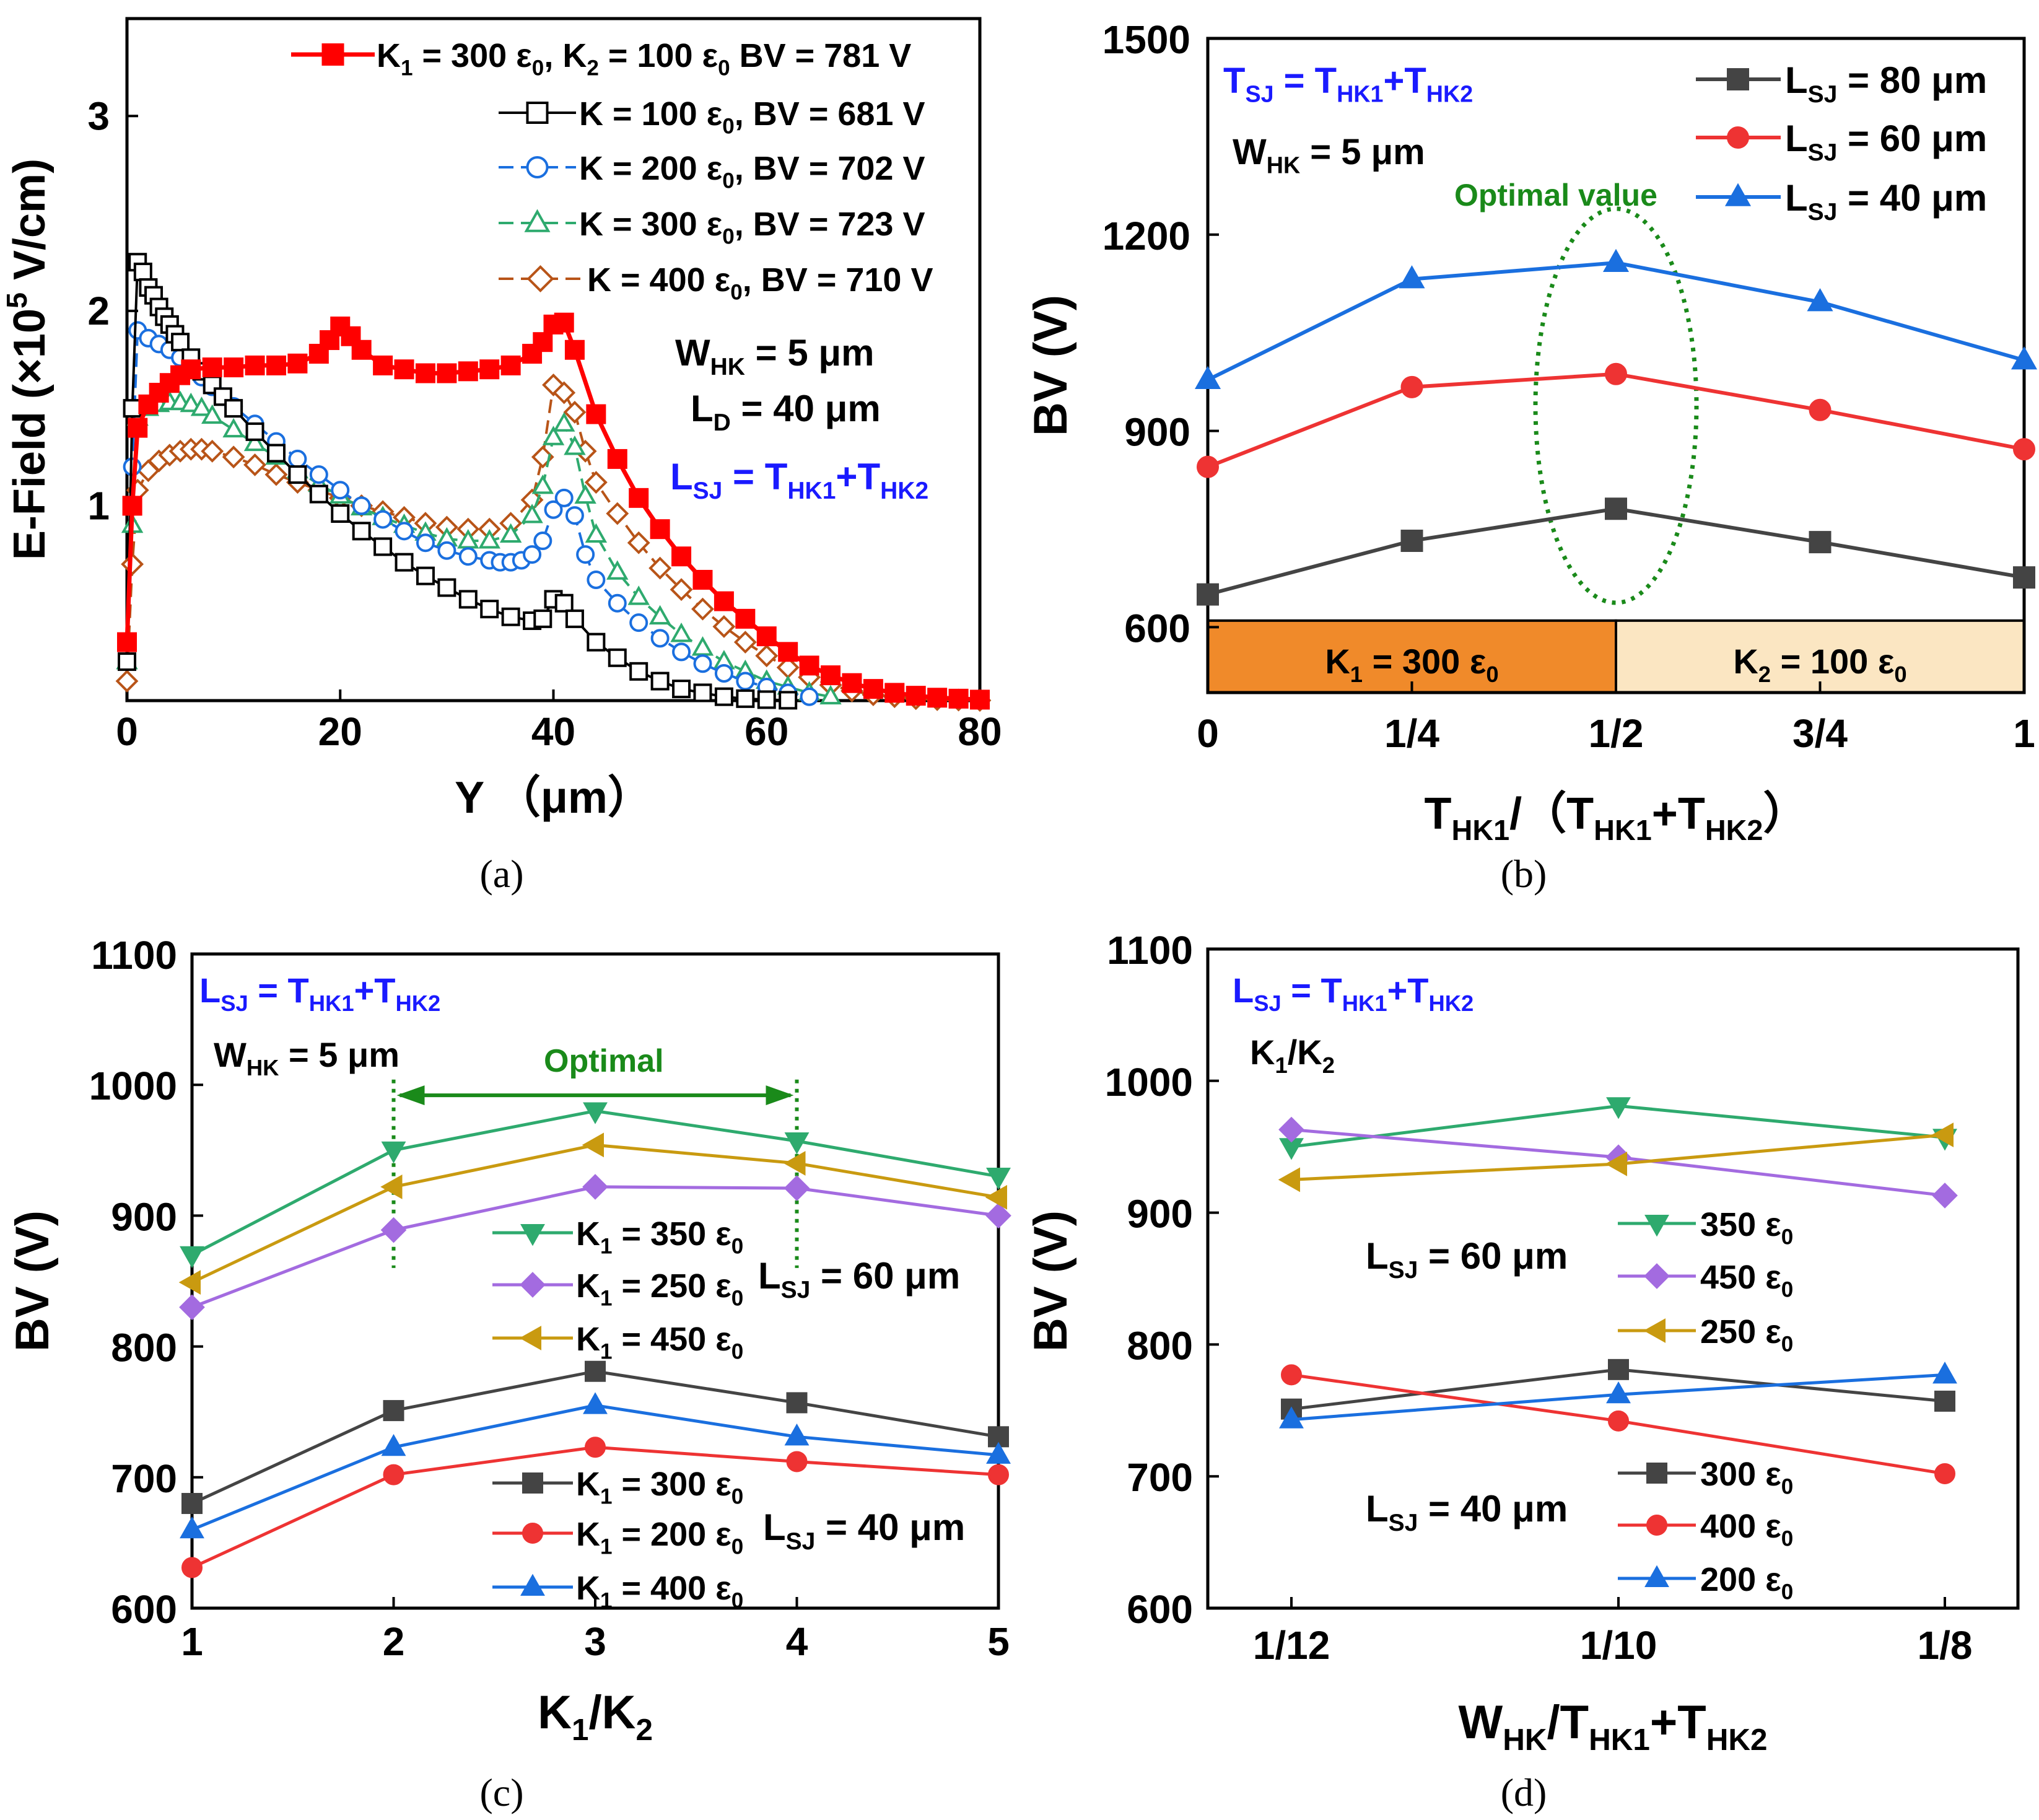  I want to click on d-x-axis-label: WHK/THK1+THK2, so click(1612, 1726).